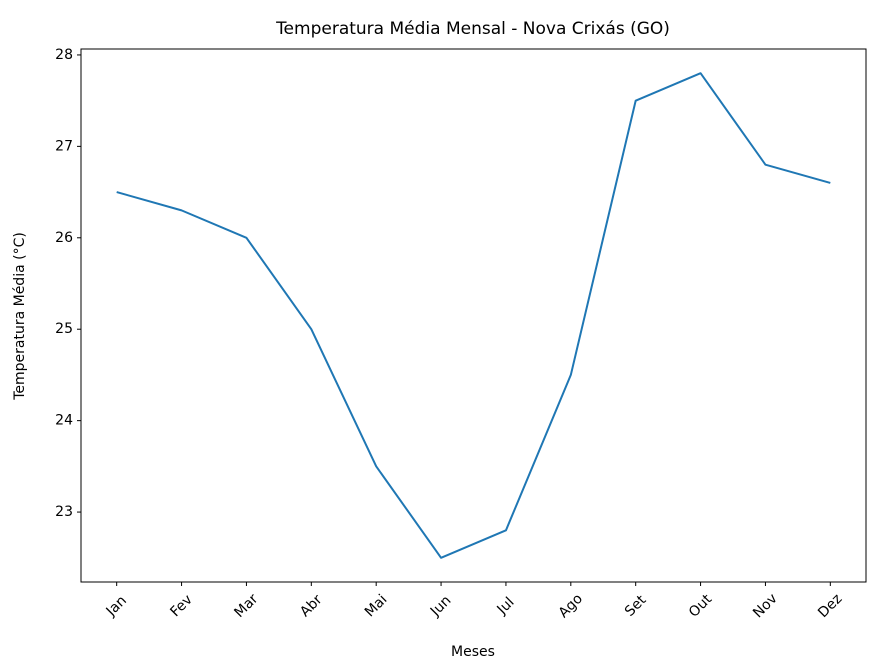  What do you see at coordinates (181, 606) in the screenshot?
I see `x-tick-label: Fev` at bounding box center [181, 606].